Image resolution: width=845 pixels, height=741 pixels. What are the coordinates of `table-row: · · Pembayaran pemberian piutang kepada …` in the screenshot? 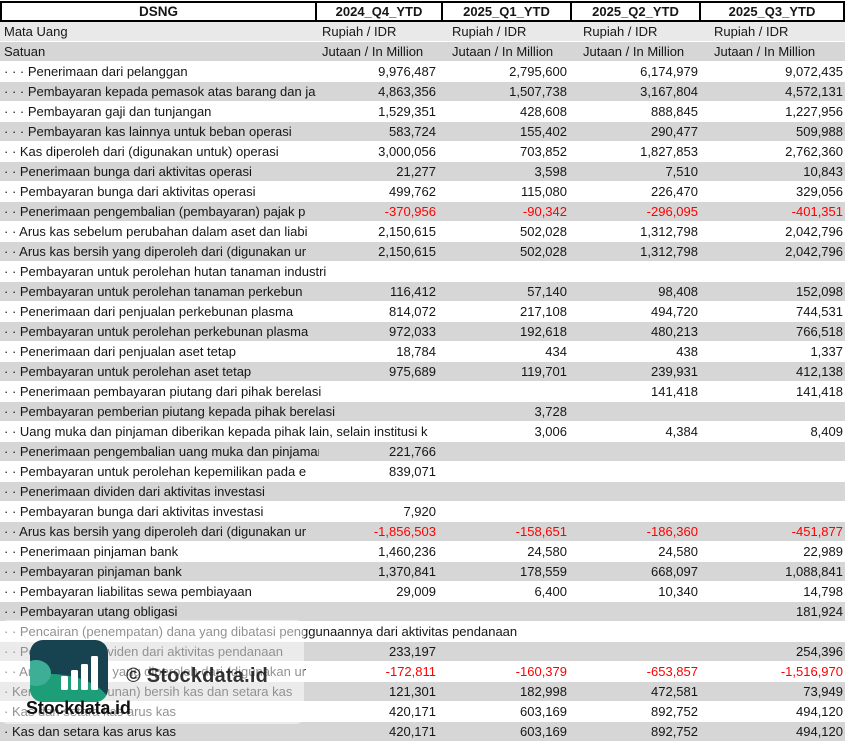 It's located at (422, 412).